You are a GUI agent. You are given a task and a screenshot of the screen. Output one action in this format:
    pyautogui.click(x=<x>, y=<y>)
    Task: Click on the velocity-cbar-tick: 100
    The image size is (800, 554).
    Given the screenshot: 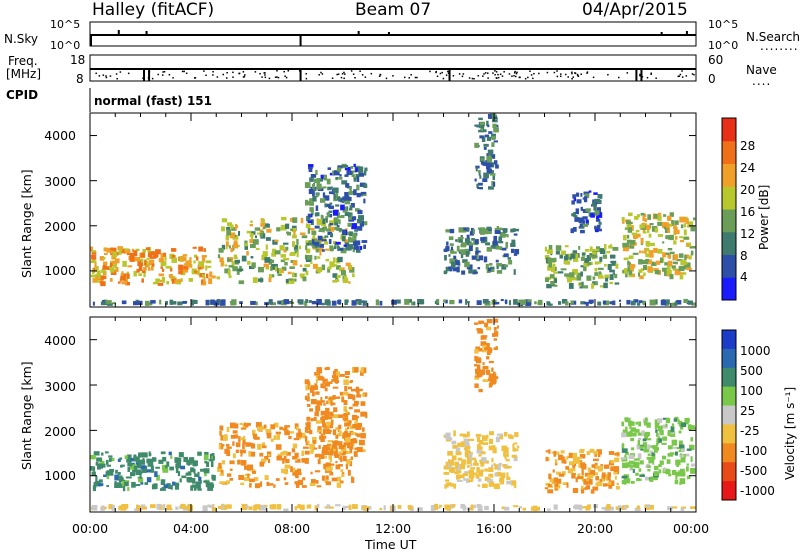 What is the action you would take?
    pyautogui.click(x=751, y=391)
    